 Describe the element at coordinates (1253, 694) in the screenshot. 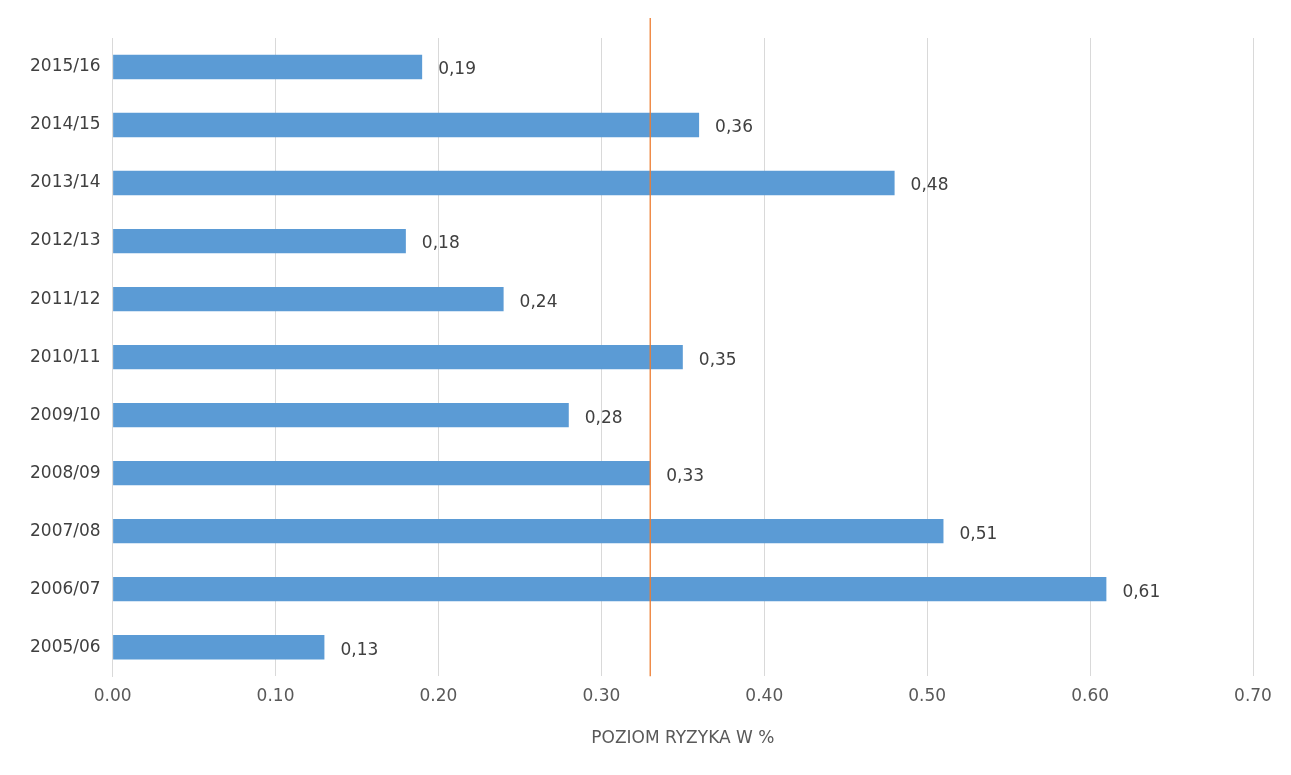

I see `x-tick-label: 0.70` at that location.